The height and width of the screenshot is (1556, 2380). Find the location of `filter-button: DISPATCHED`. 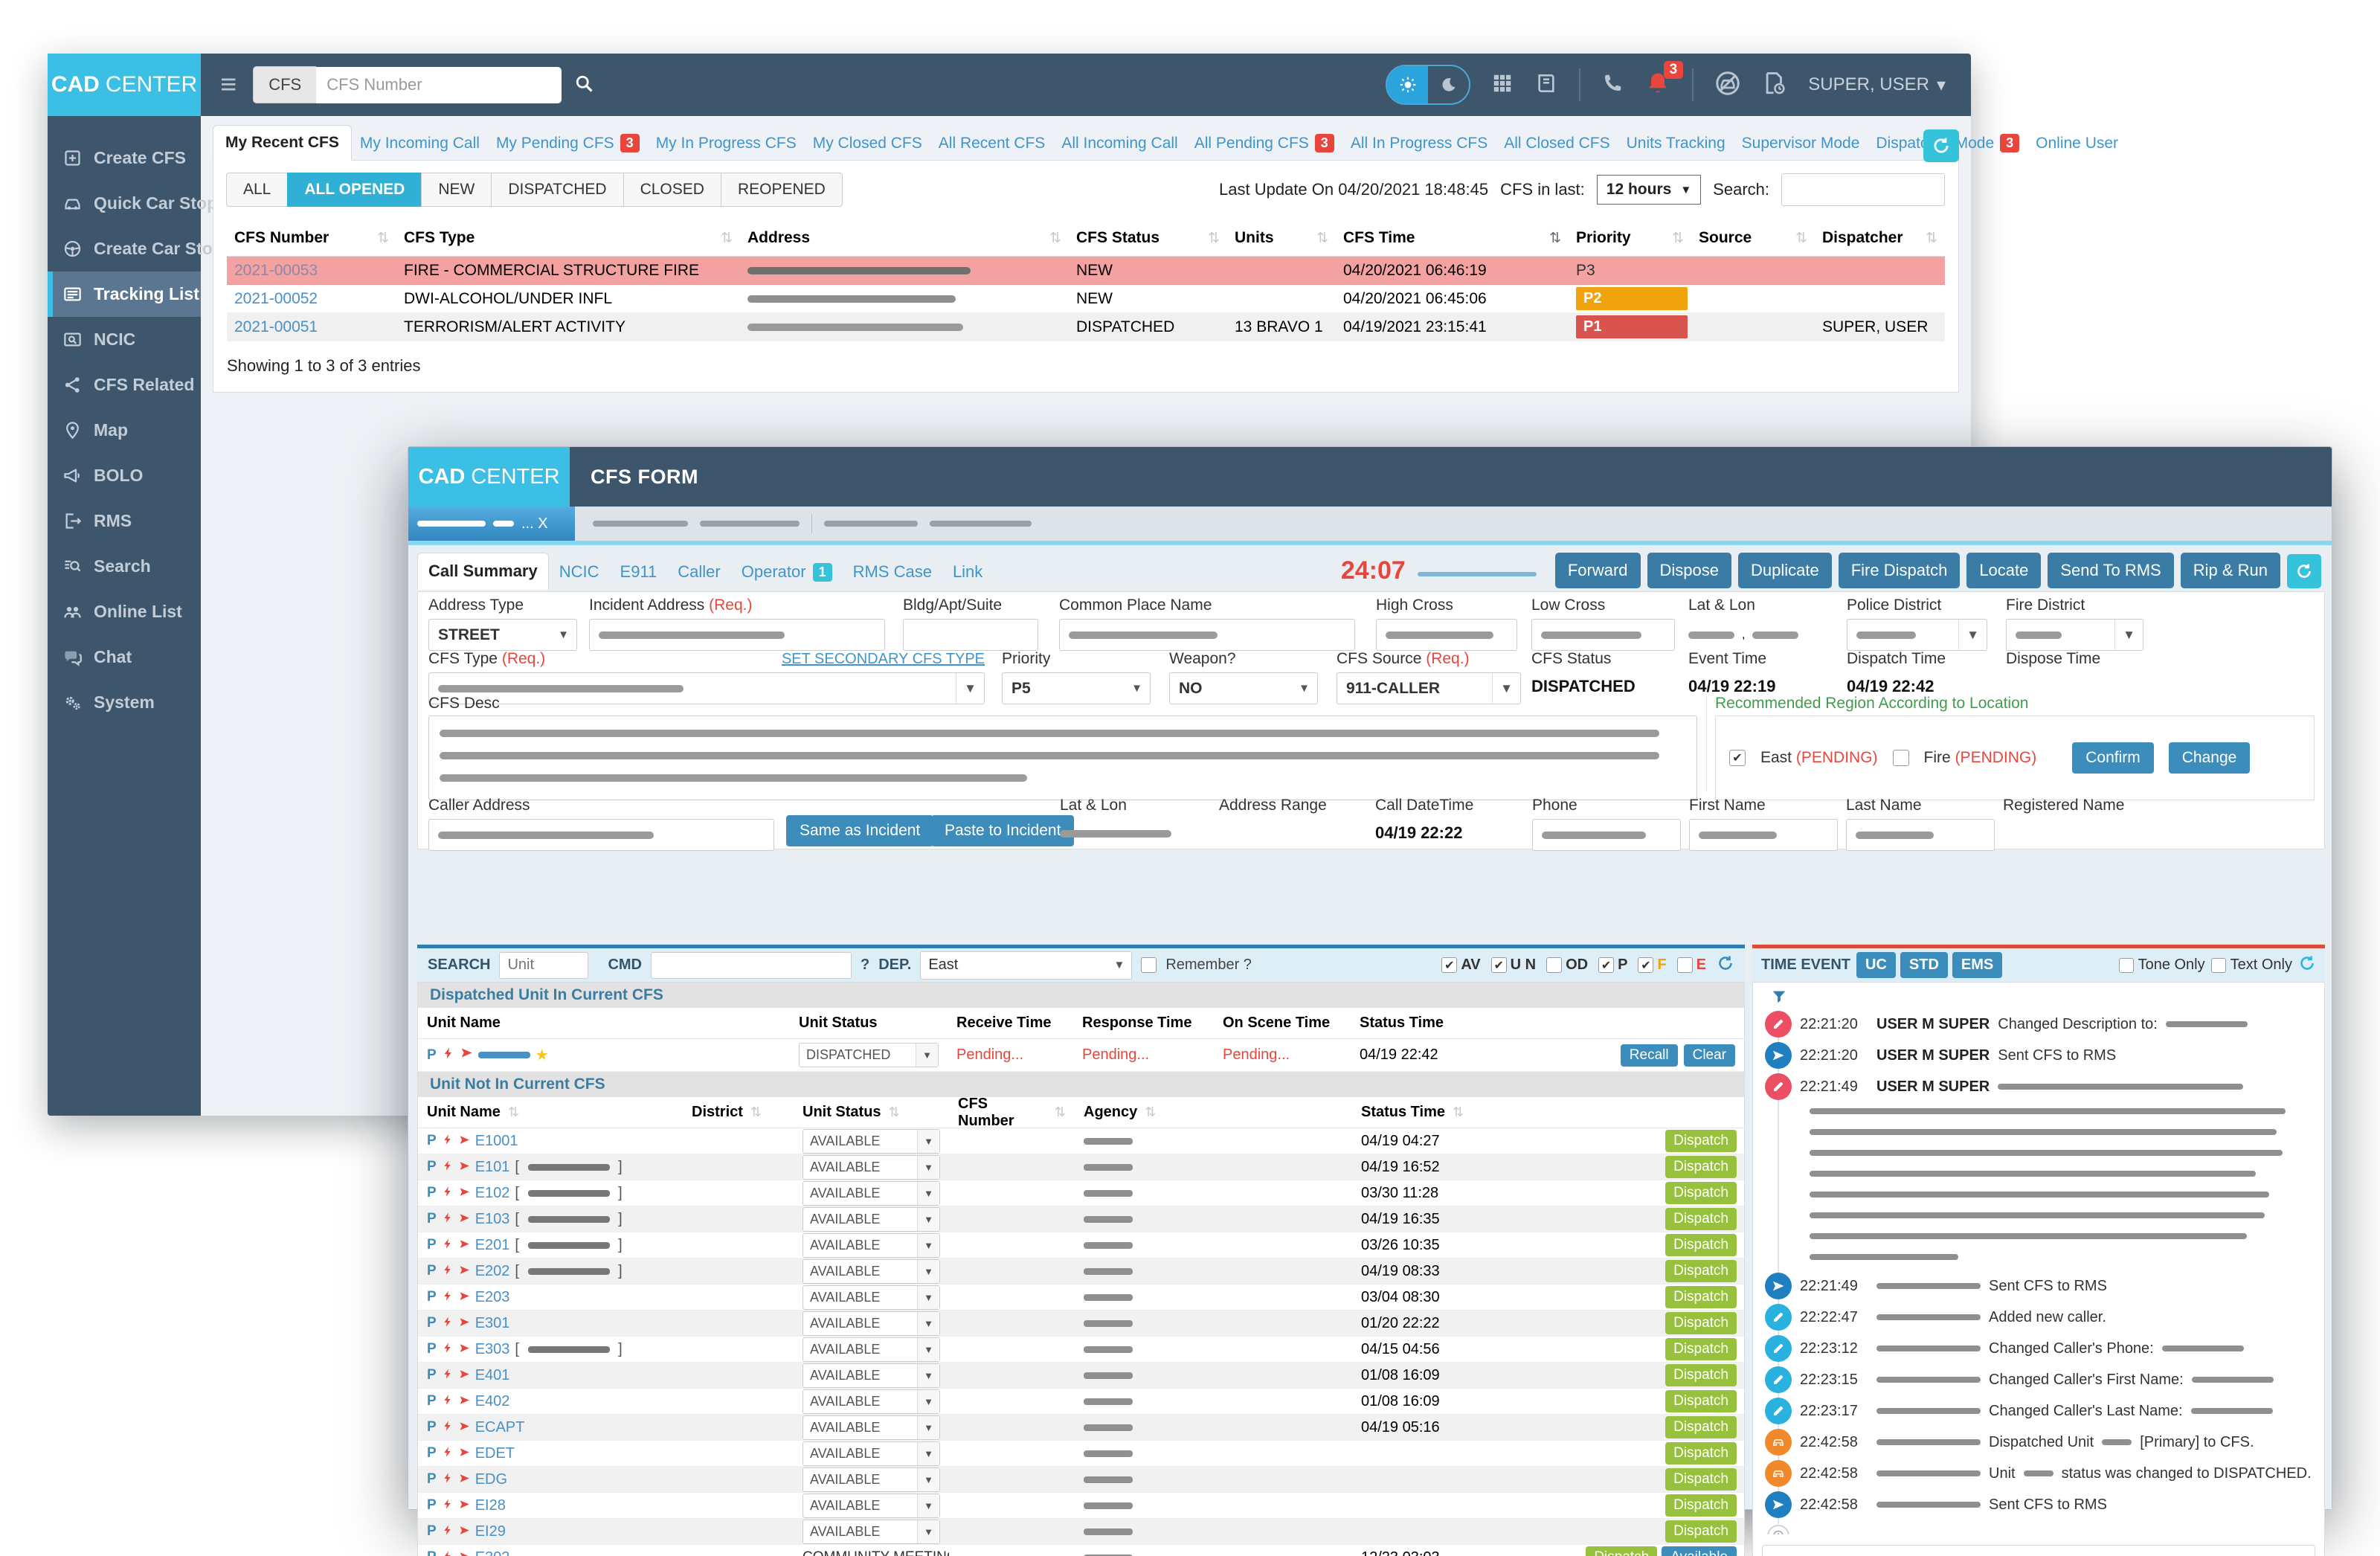

filter-button: DISPATCHED is located at coordinates (557, 190).